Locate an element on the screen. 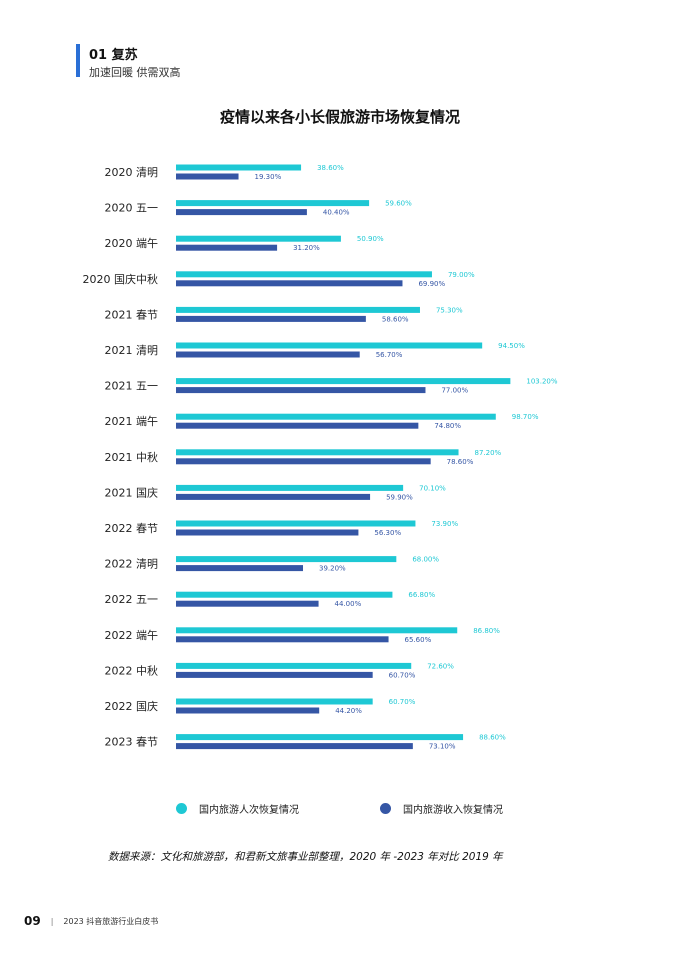  legend-swatch-visits is located at coordinates (181, 808).